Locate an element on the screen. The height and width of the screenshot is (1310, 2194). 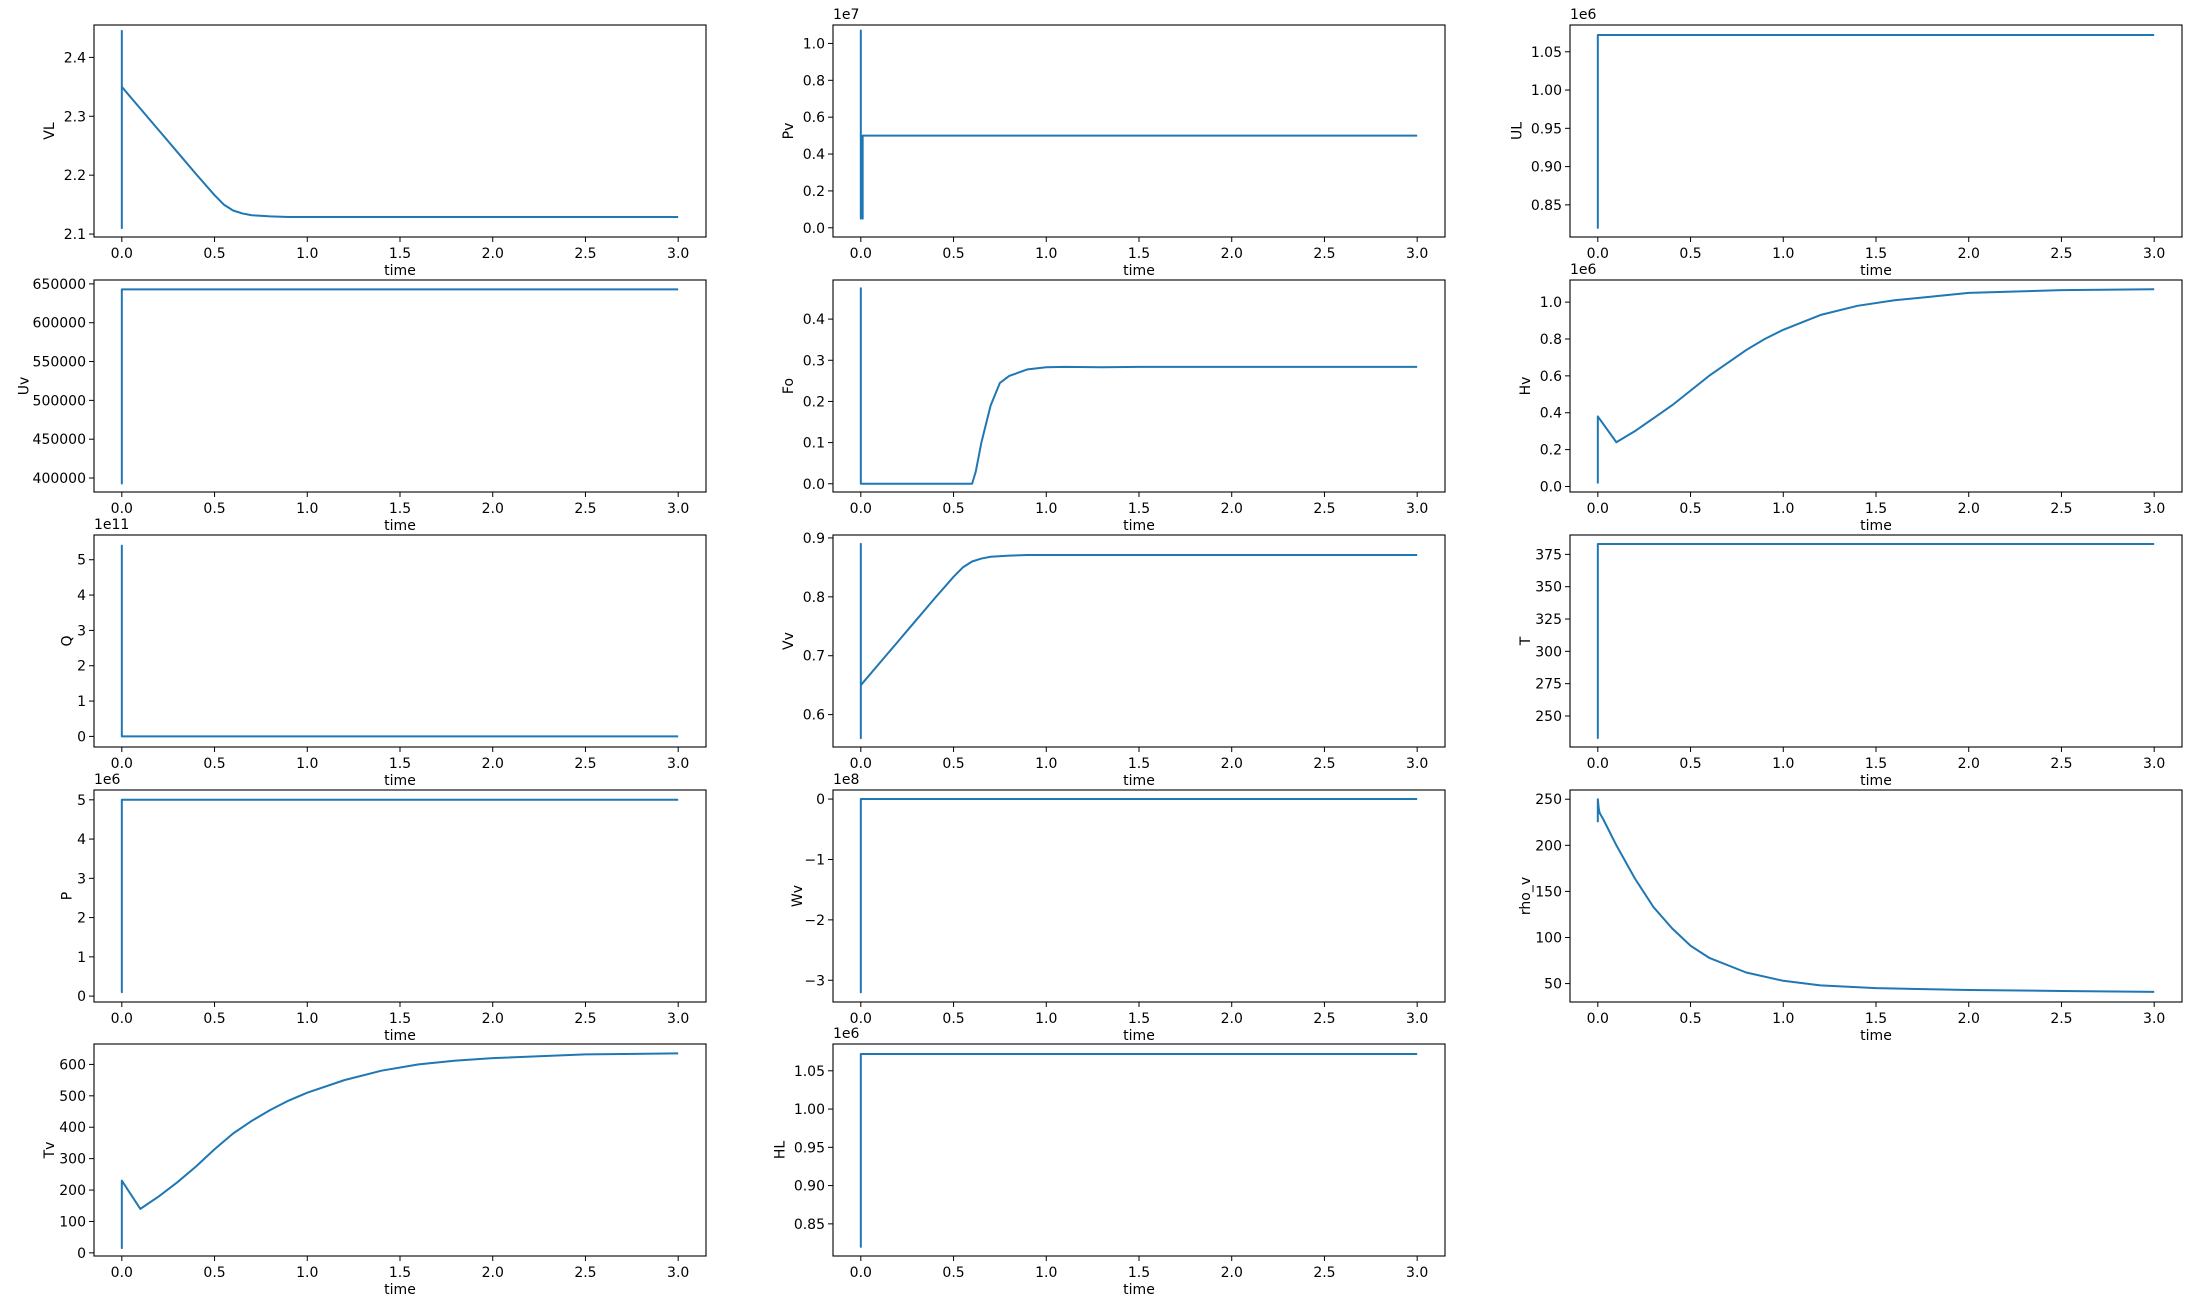
series-line-Q is located at coordinates (399, 641).